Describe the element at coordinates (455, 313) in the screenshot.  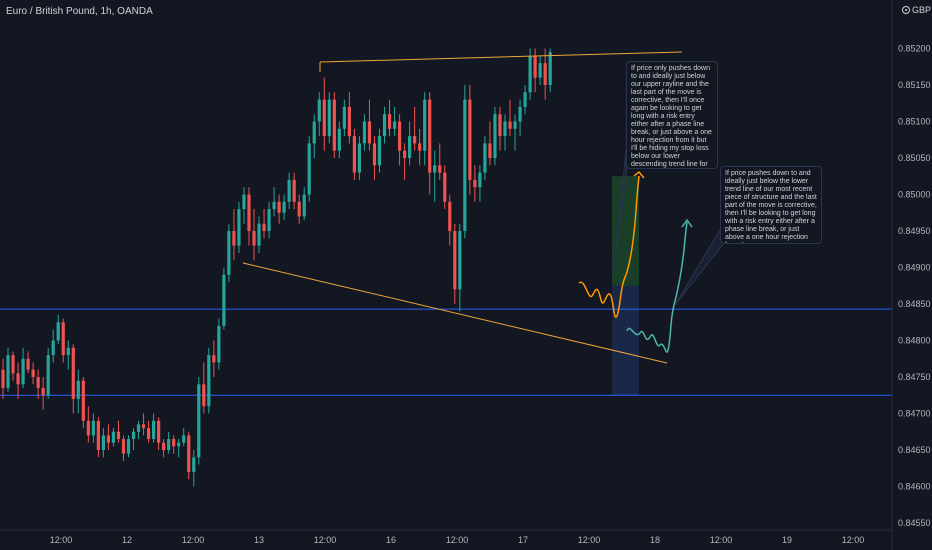
I see `lower-trend-line` at that location.